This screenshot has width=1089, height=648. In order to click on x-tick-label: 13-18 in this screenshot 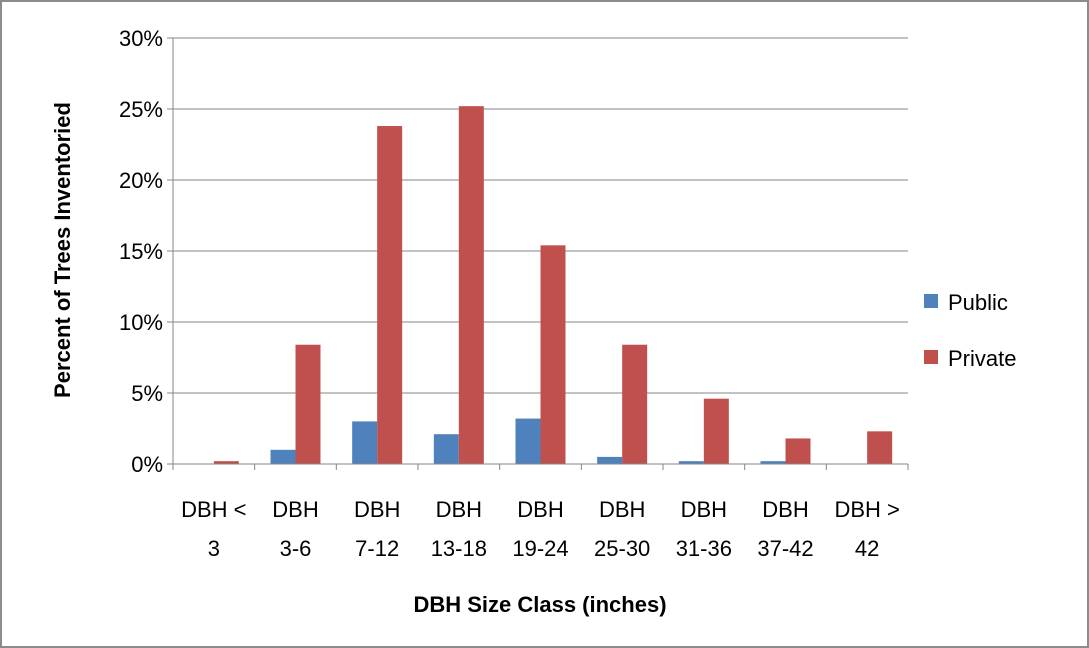, I will do `click(459, 548)`.